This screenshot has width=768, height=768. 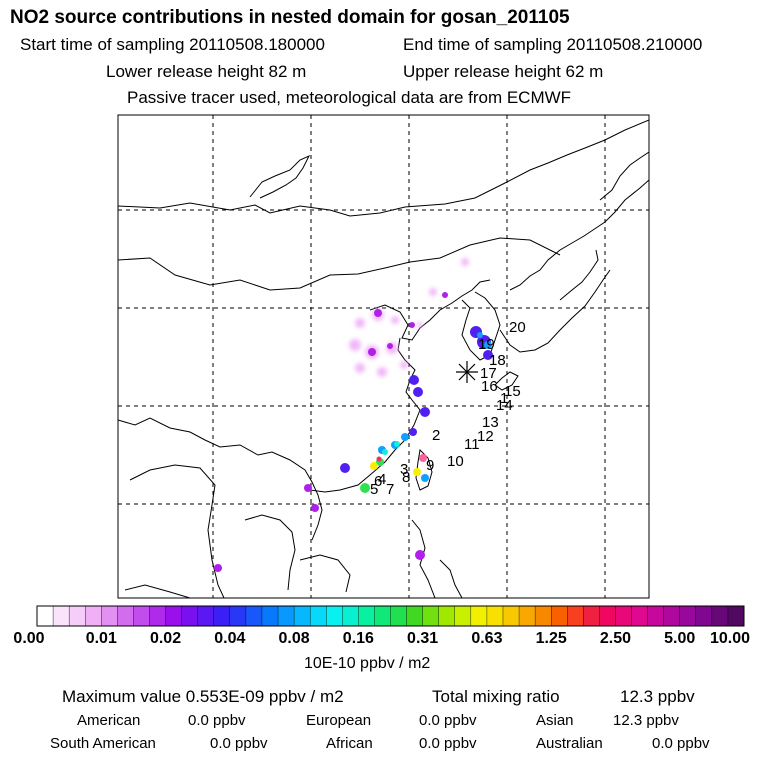 I want to click on trajectory-label-8: 8, so click(x=406, y=477).